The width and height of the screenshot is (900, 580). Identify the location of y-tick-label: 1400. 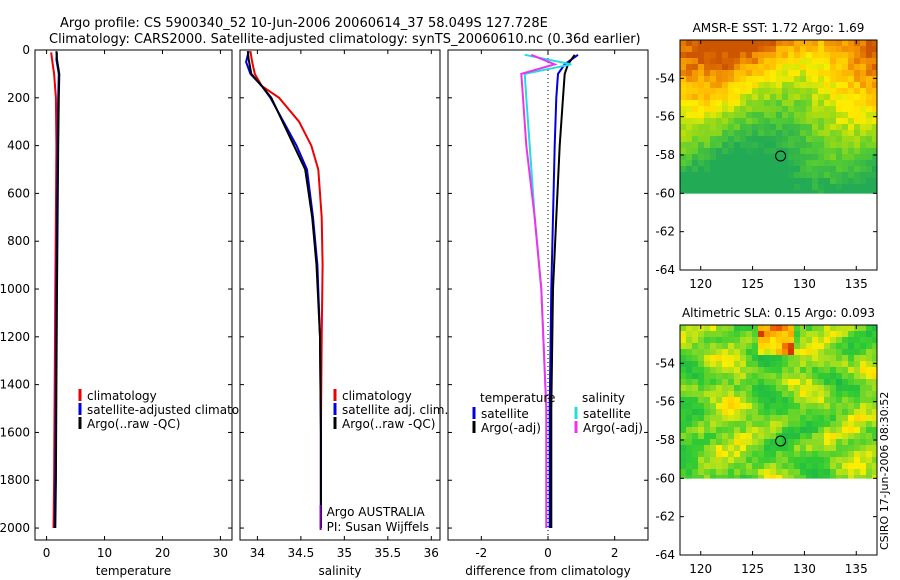
(15, 385).